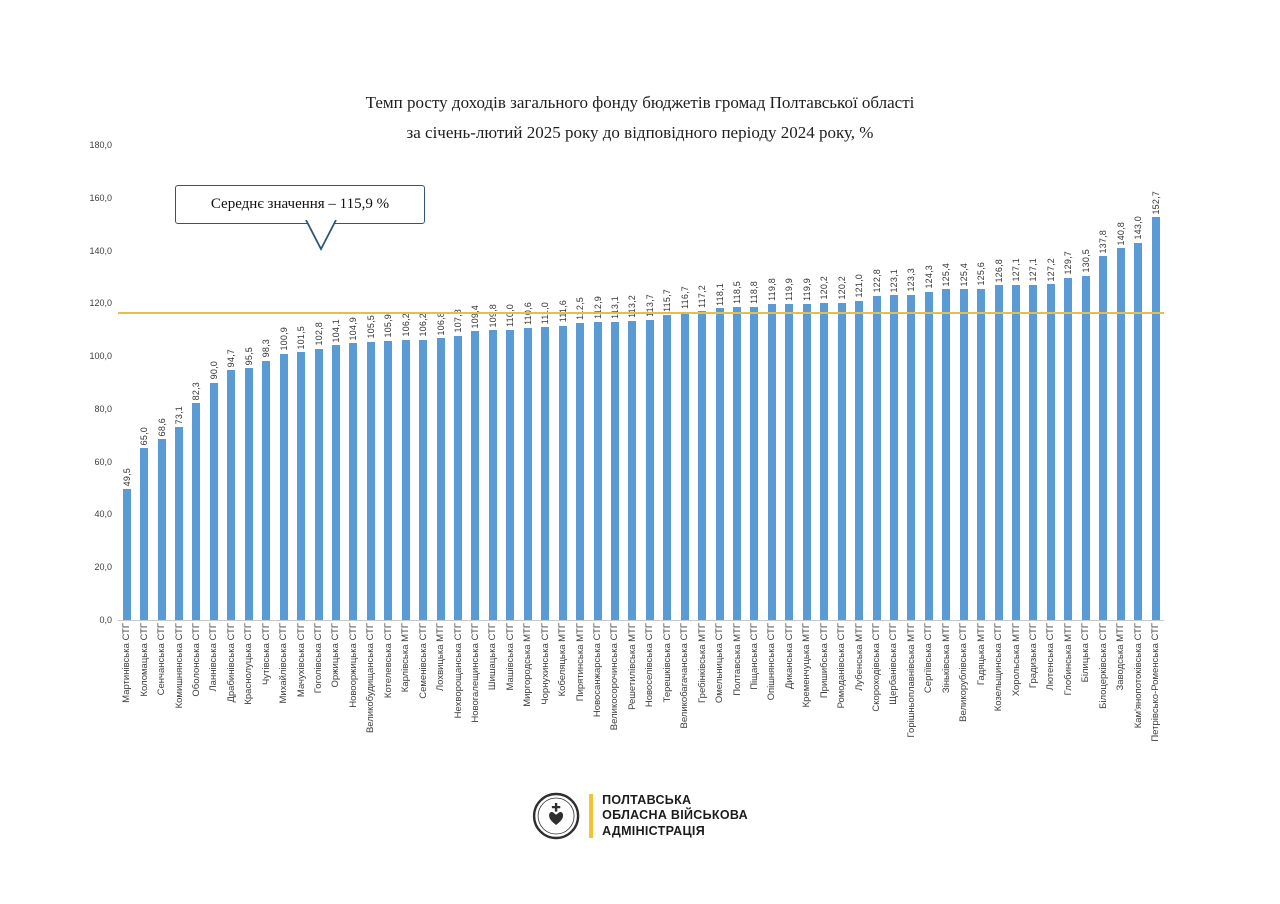  Describe the element at coordinates (492, 315) in the screenshot. I see `bar-value-label: 109,8` at that location.